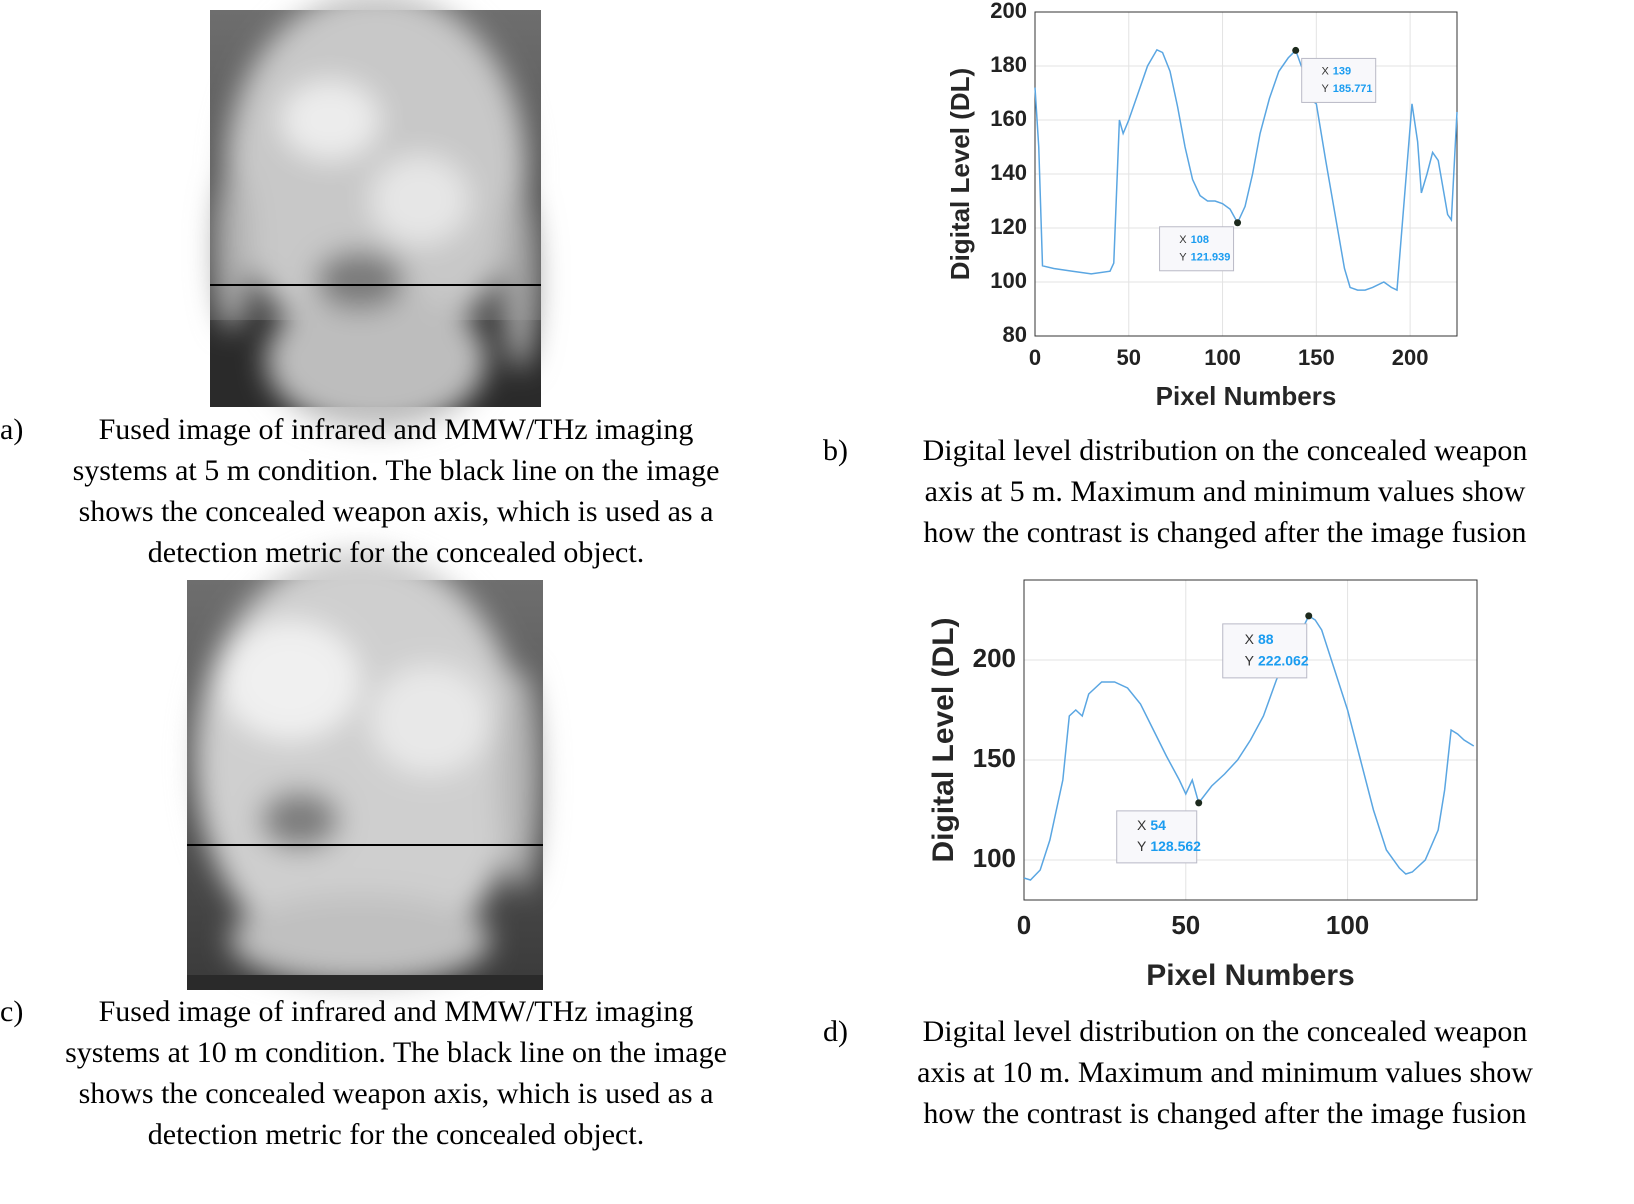 The width and height of the screenshot is (1634, 1204). What do you see at coordinates (1342, 72) in the screenshot?
I see `datatip-x-value: 139` at bounding box center [1342, 72].